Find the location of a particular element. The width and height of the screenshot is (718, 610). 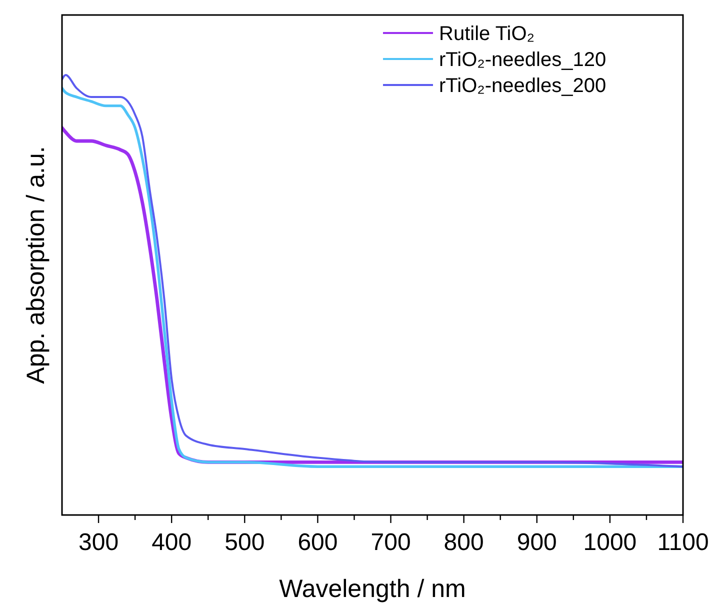

x-tick-label: 1100 is located at coordinates (683, 542).